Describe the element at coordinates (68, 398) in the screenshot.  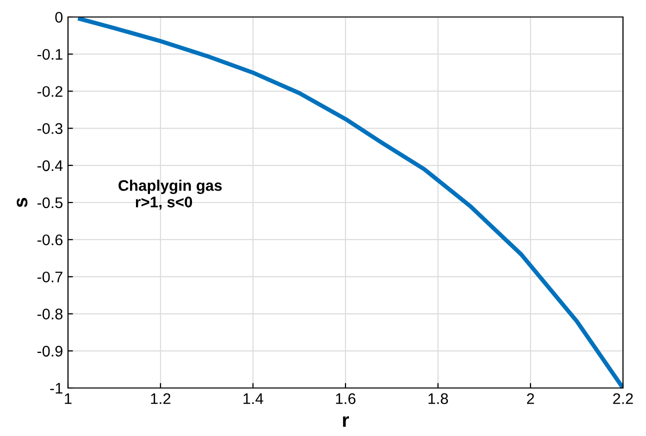
I see `x-tick-label: 1` at that location.